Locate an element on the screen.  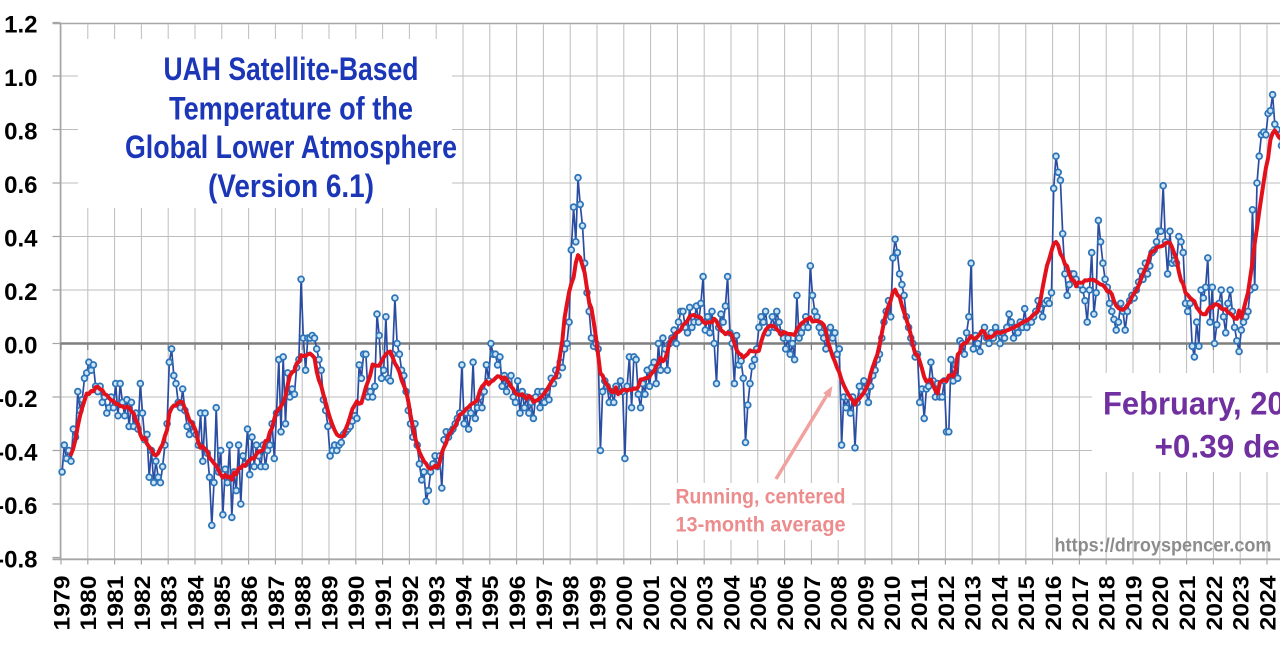
svg-text: 1996 is located at coordinates (517, 603).